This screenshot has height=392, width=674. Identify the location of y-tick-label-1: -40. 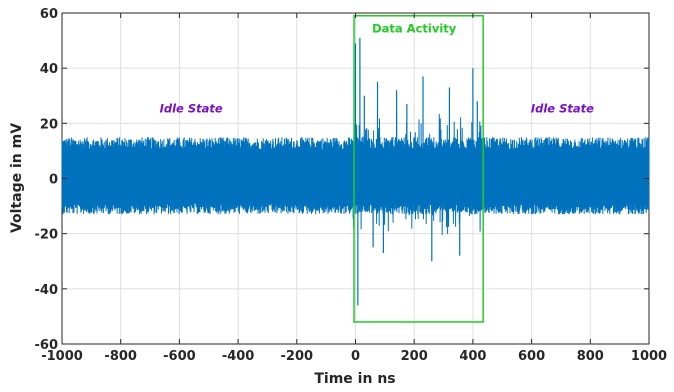
(47, 290).